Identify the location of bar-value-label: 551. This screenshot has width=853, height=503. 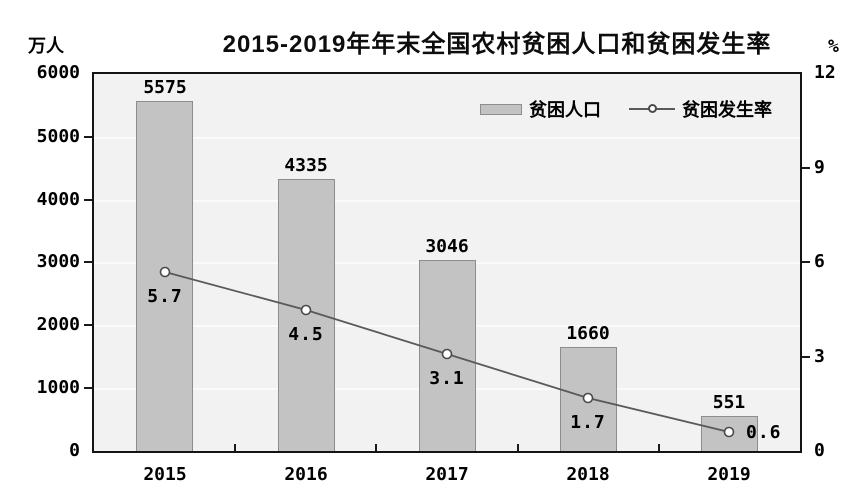
(729, 402).